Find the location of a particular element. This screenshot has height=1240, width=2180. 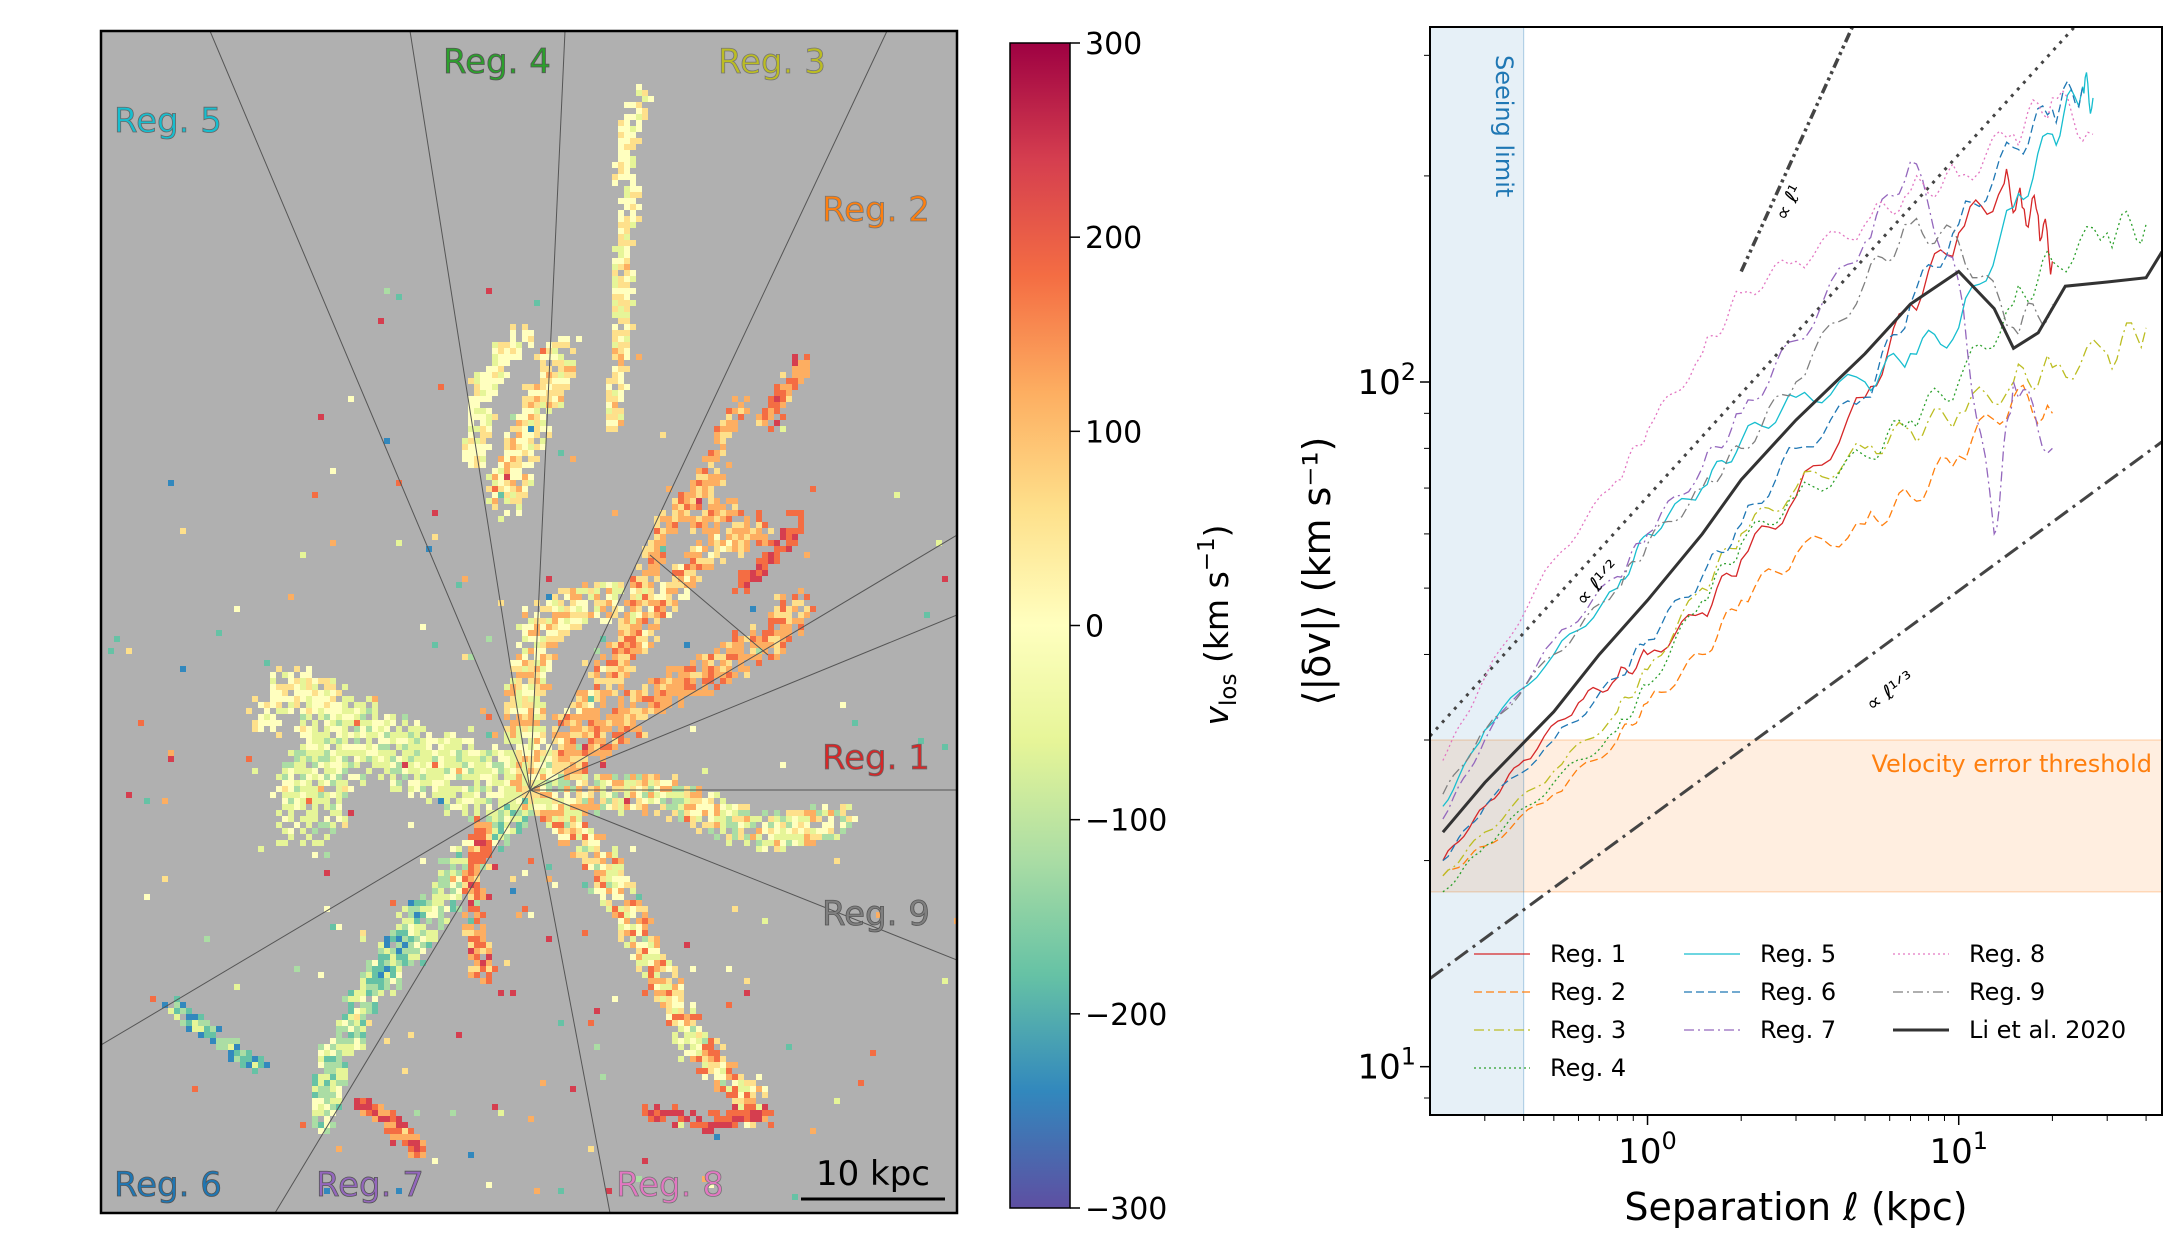

legend-label: Reg. 9 is located at coordinates (2007, 992).